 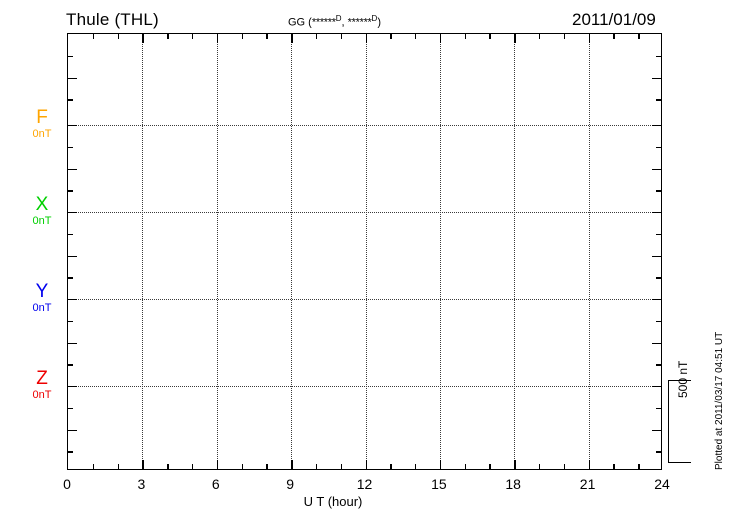 I want to click on coordinate-close-paren: ), so click(x=379, y=22).